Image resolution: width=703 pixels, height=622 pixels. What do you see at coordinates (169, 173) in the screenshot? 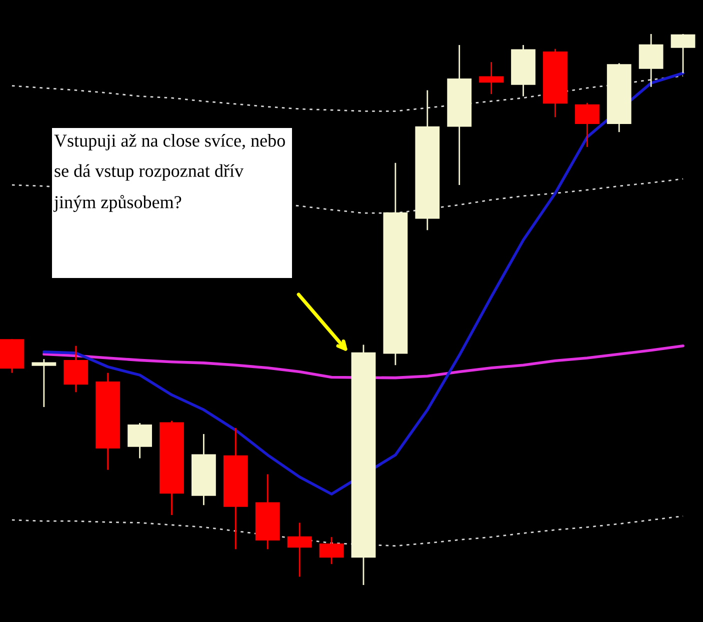
I see `annotation: Vstupuji až na close svíce, nebo se dá vstup rozpoznat dřív jiným způsobem?` at bounding box center [169, 173].